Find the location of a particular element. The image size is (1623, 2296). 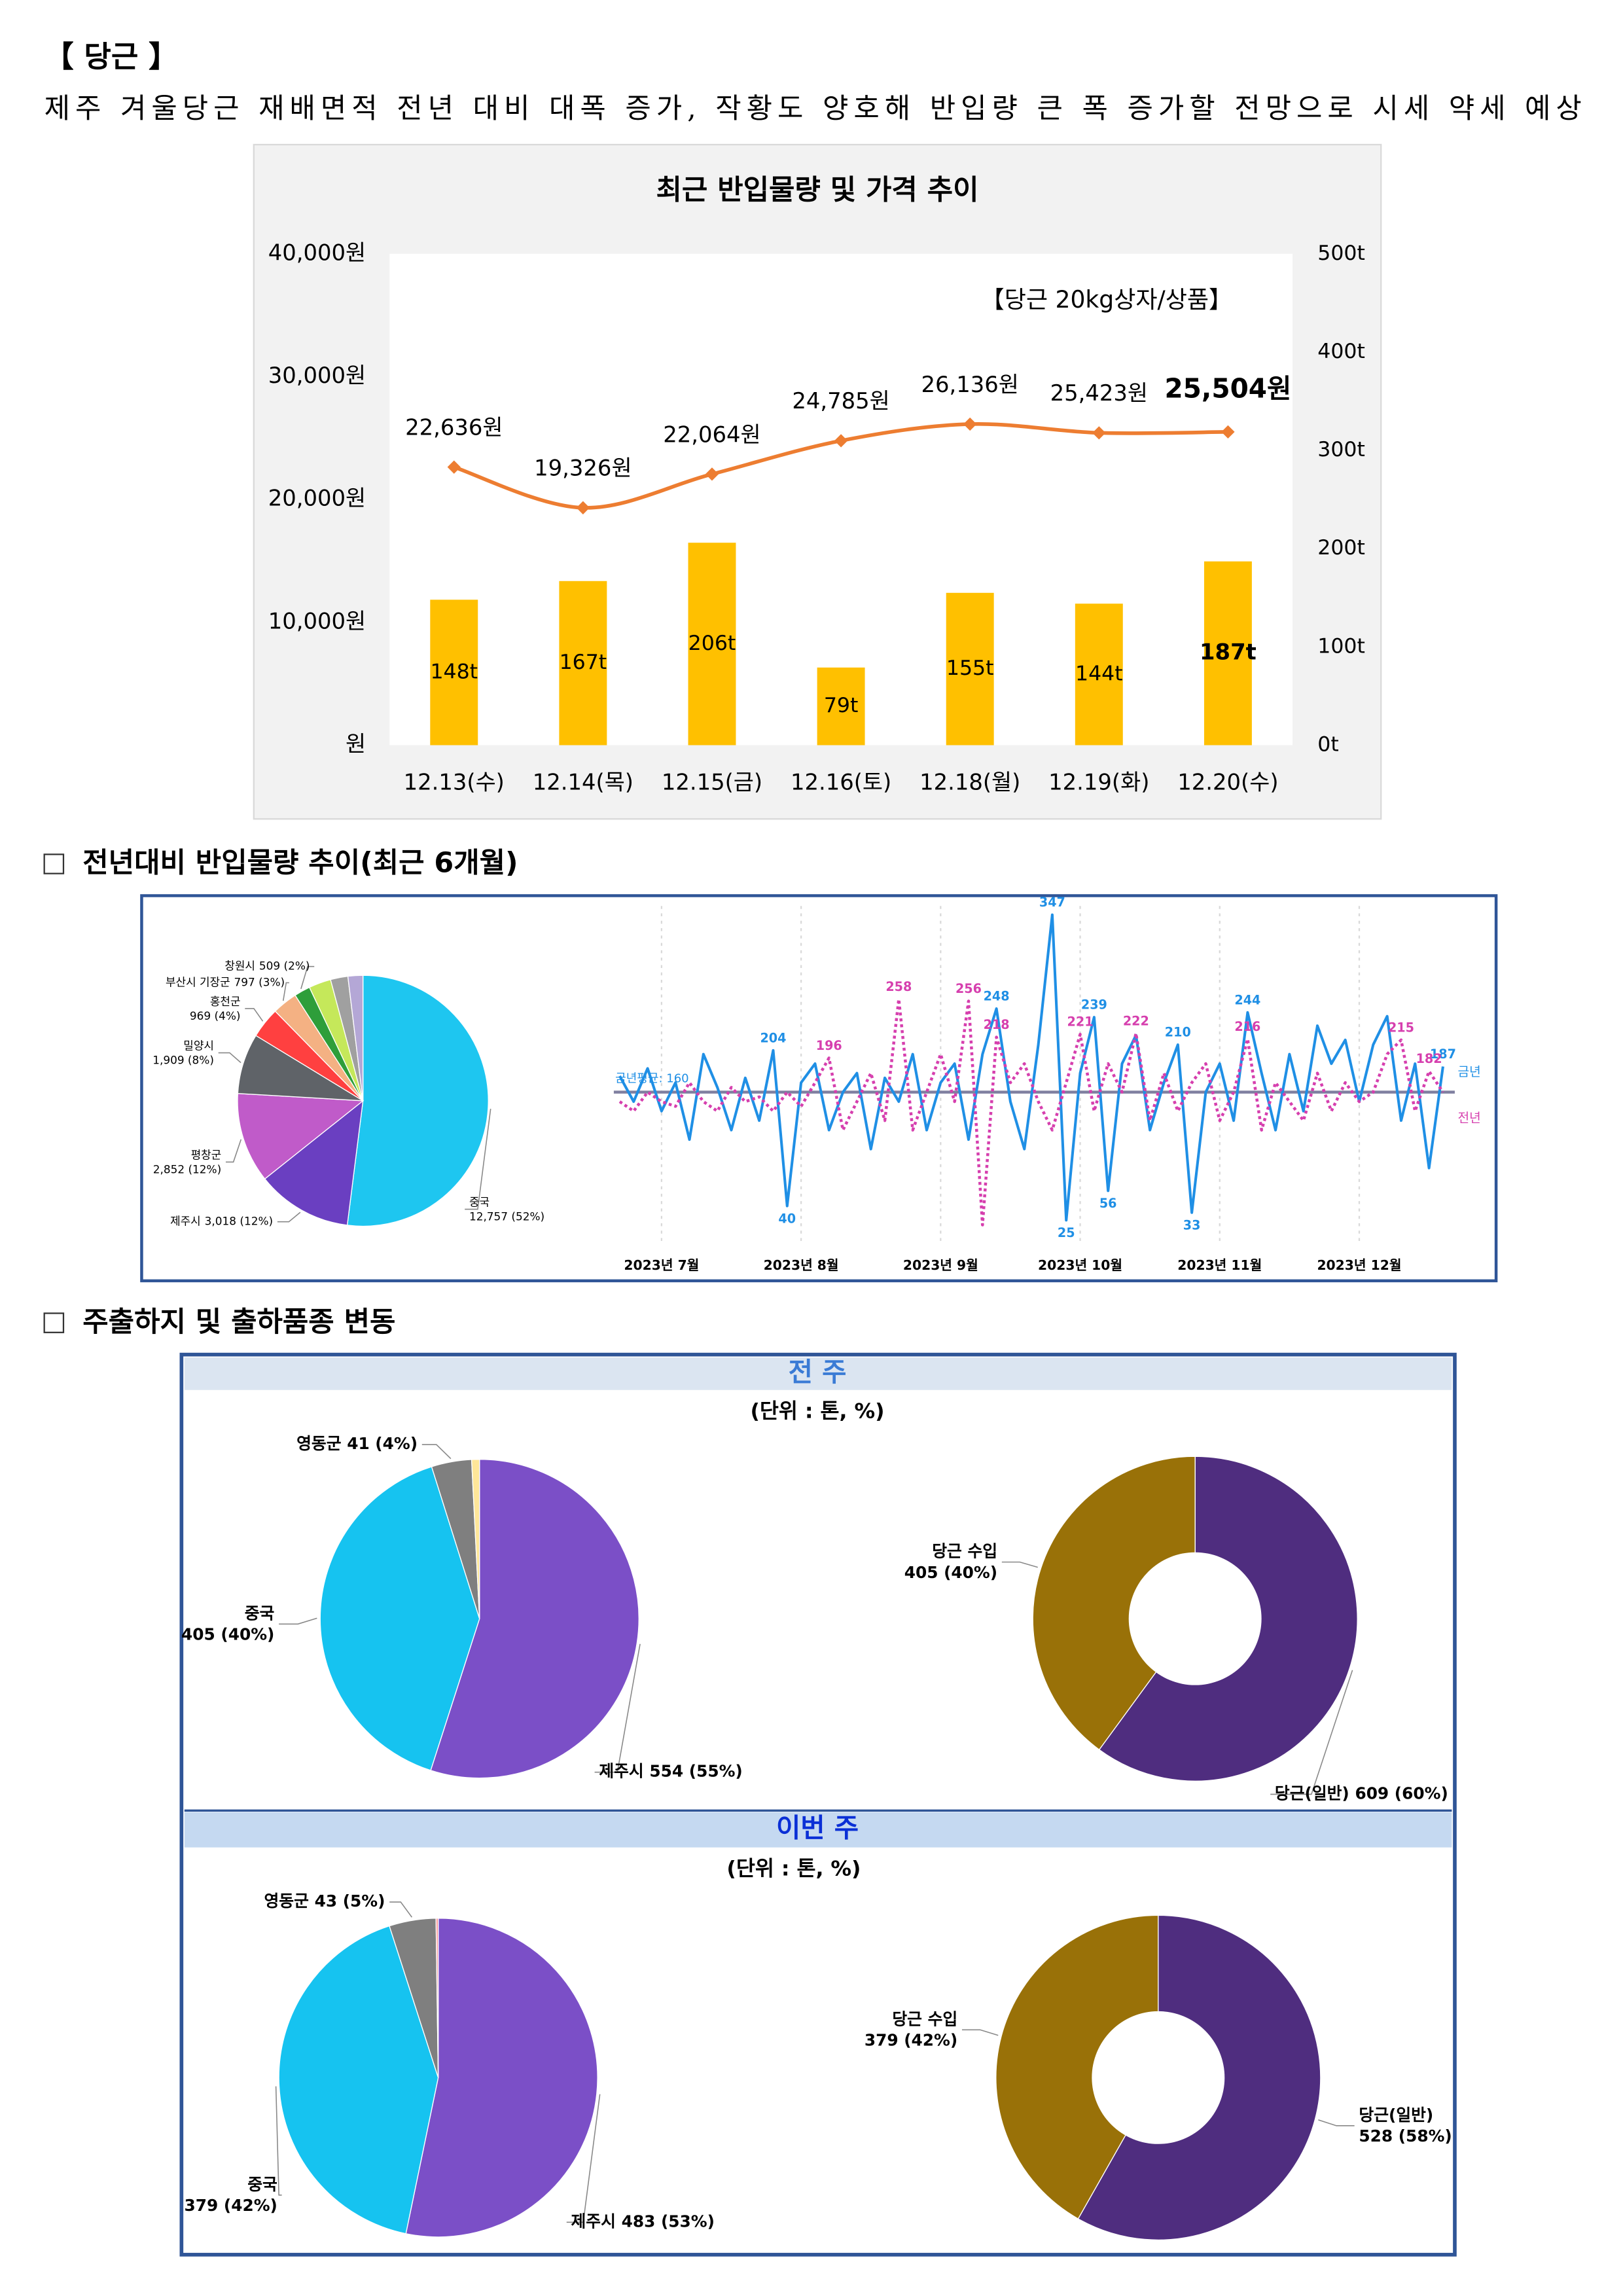

bar-label: 148t is located at coordinates (454, 671).